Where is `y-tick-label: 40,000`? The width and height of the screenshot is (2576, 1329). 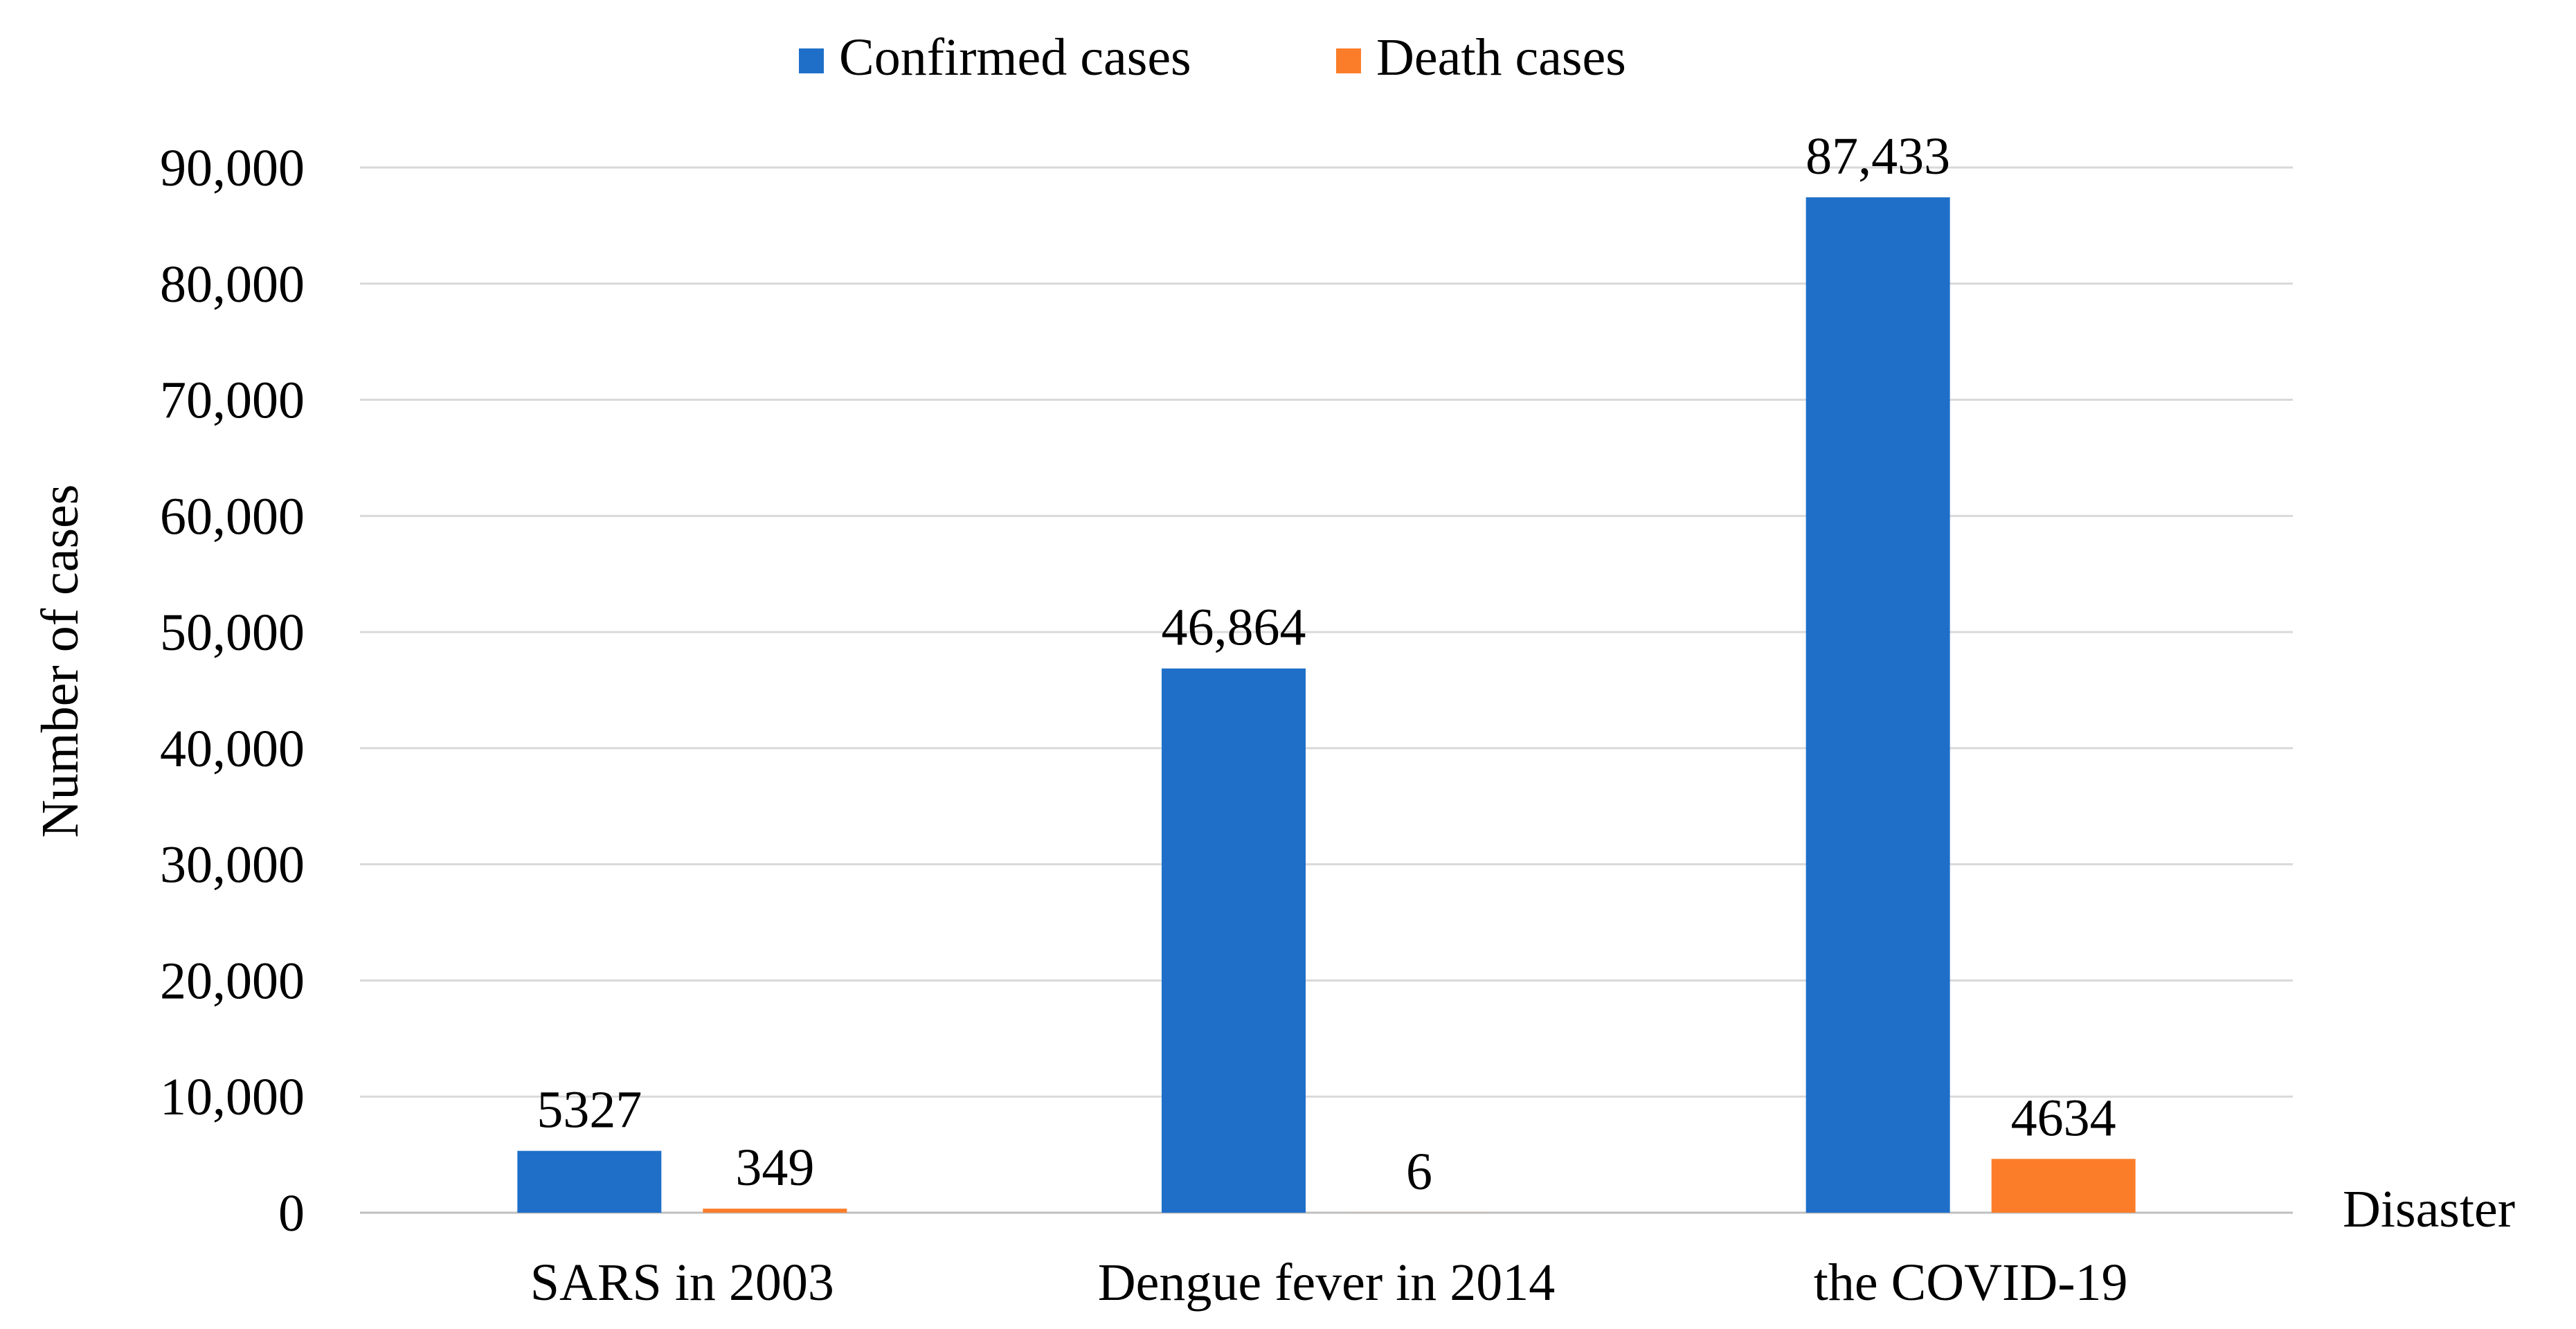 y-tick-label: 40,000 is located at coordinates (233, 749).